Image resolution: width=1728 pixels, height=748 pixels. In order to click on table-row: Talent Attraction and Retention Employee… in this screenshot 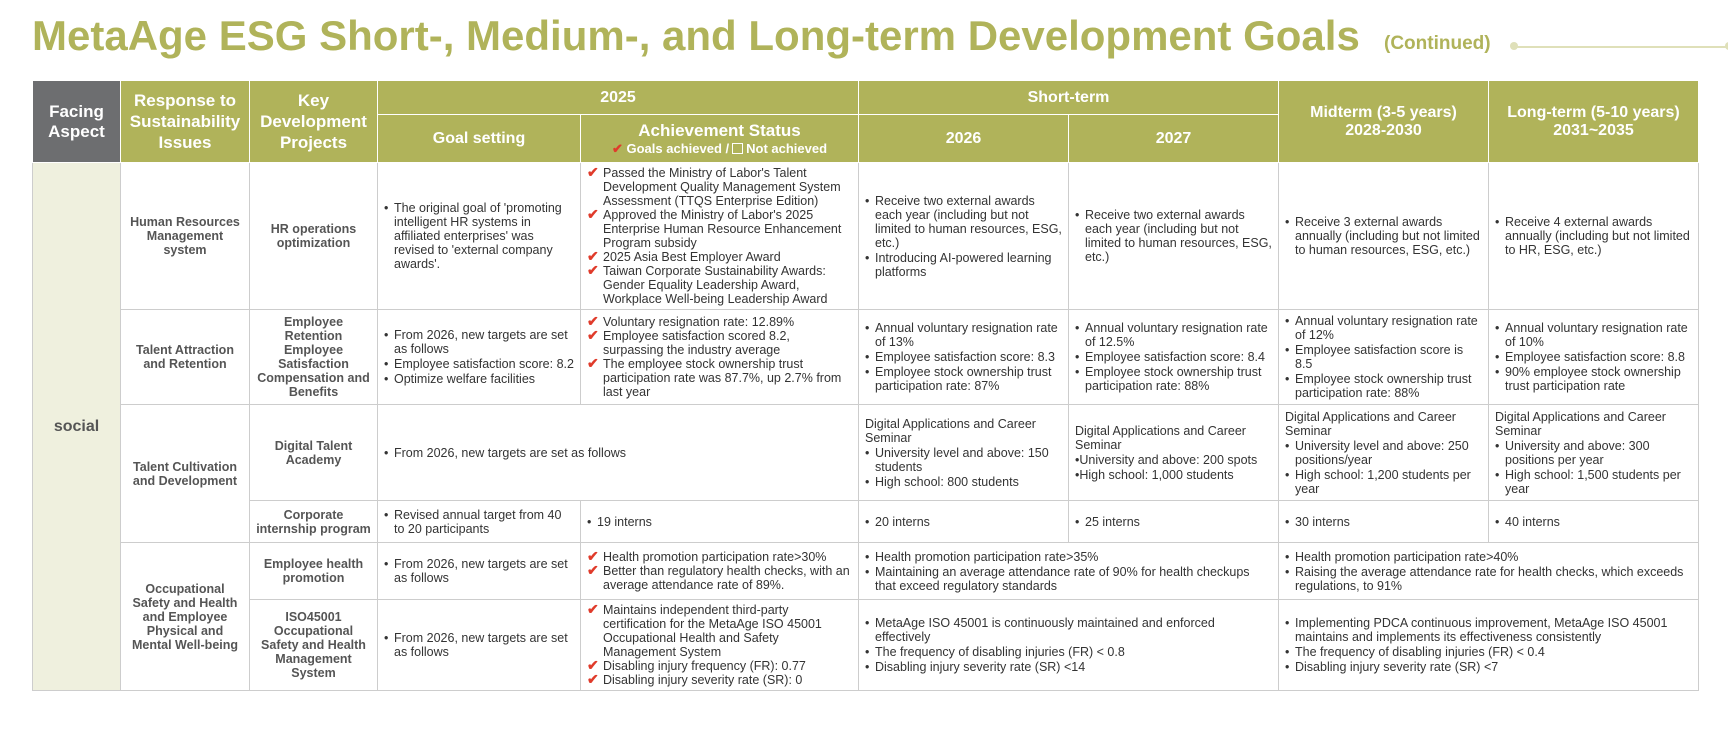, I will do `click(866, 357)`.